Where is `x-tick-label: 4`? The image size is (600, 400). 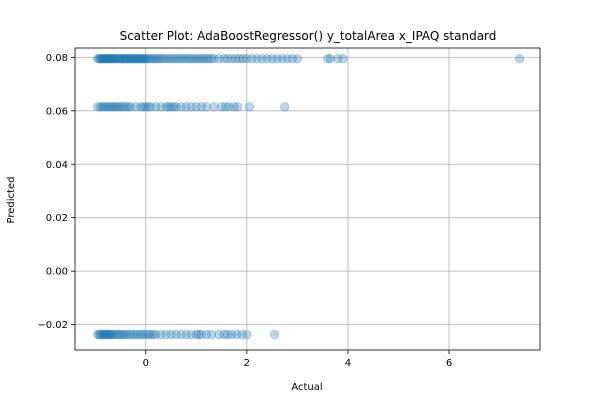
x-tick-label: 4 is located at coordinates (348, 363).